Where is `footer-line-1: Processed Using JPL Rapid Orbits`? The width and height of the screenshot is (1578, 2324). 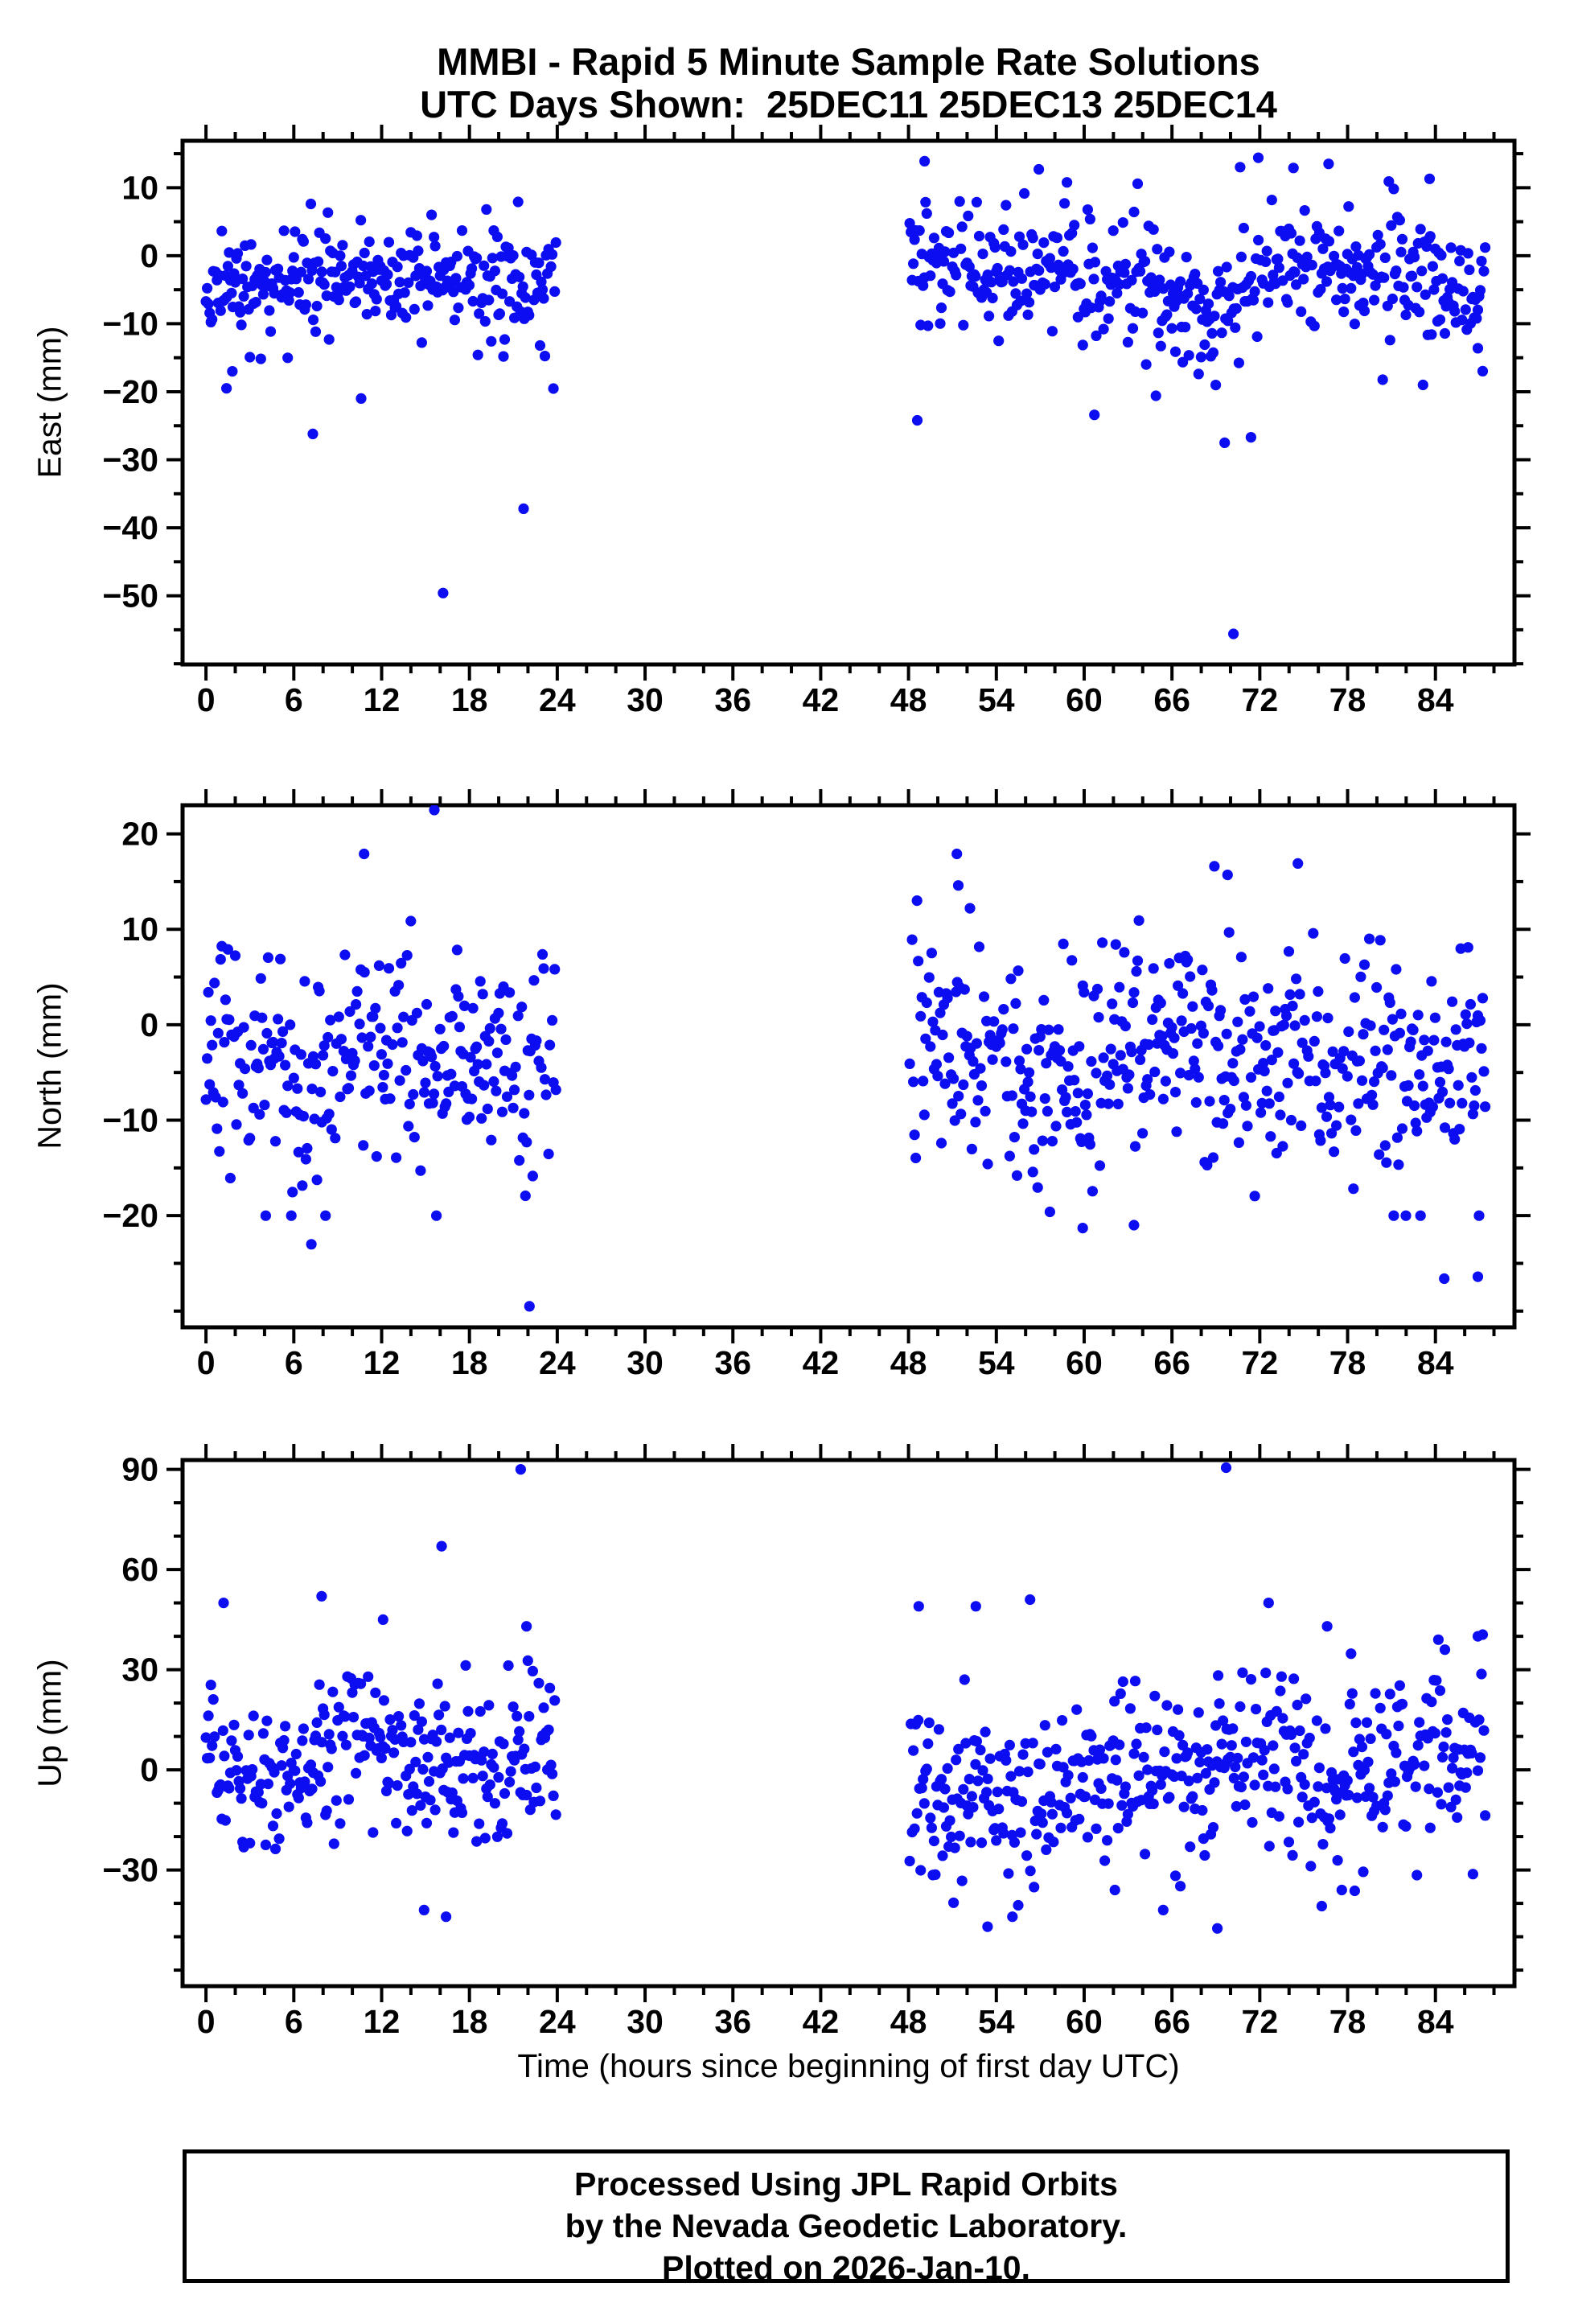 footer-line-1: Processed Using JPL Rapid Orbits is located at coordinates (846, 2184).